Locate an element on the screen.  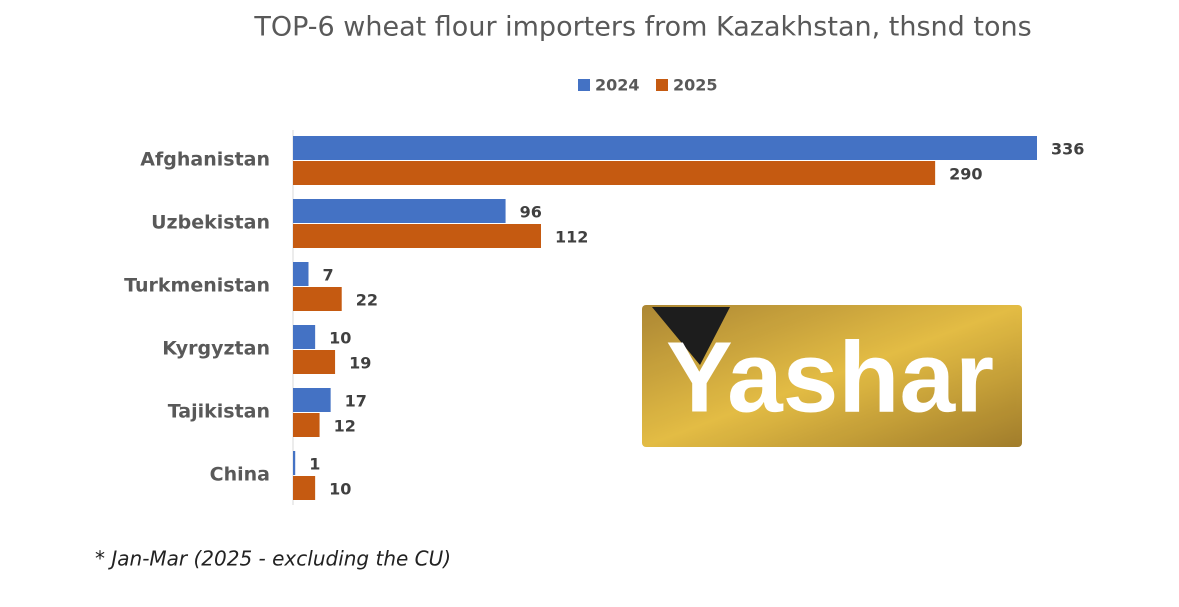
y-tick-label: Afghanistan is located at coordinates (205, 160).